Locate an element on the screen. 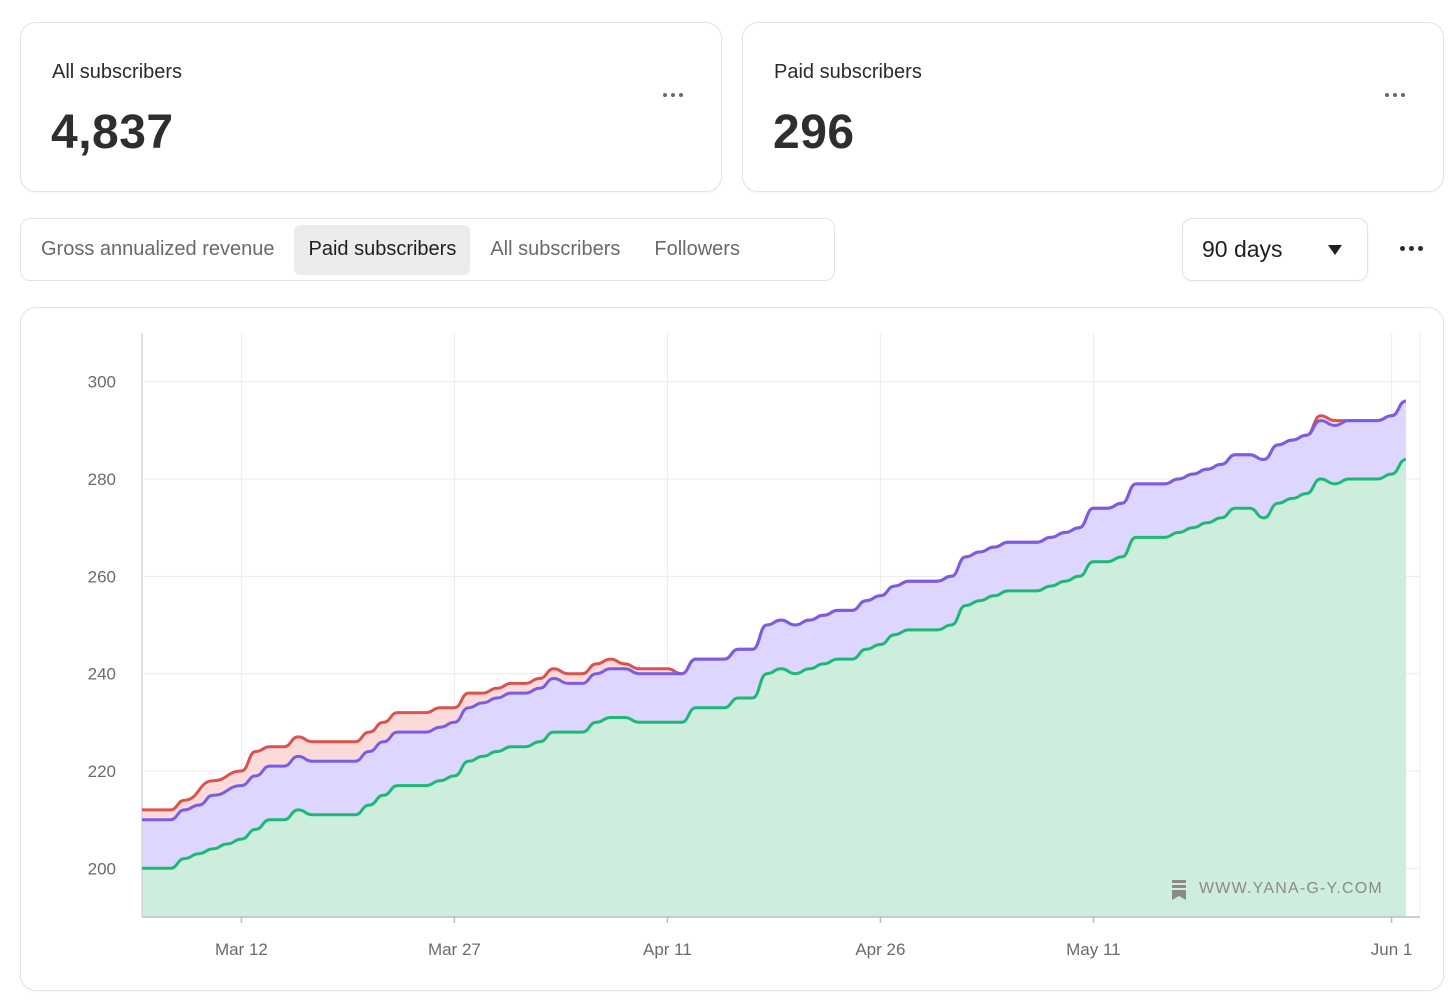 This screenshot has width=1456, height=1003. y-tick-label: 300 is located at coordinates (102, 382).